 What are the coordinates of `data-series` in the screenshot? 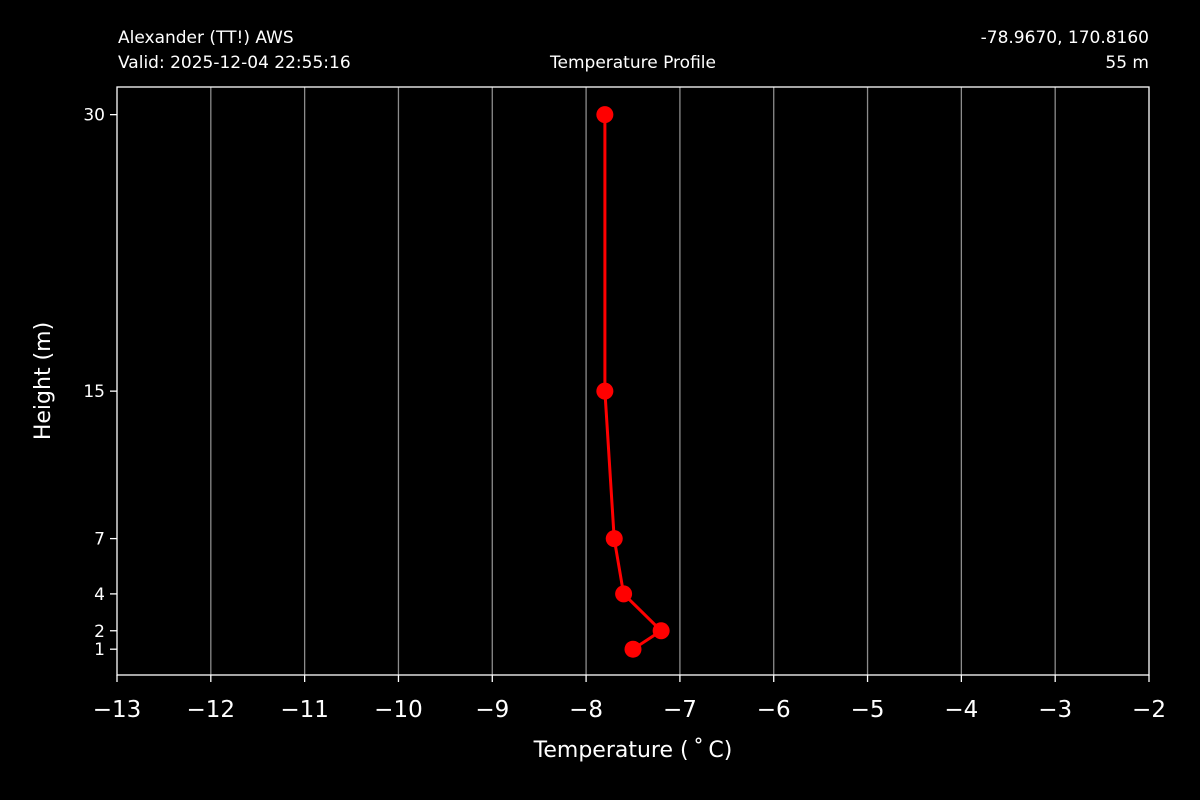 It's located at (633, 382).